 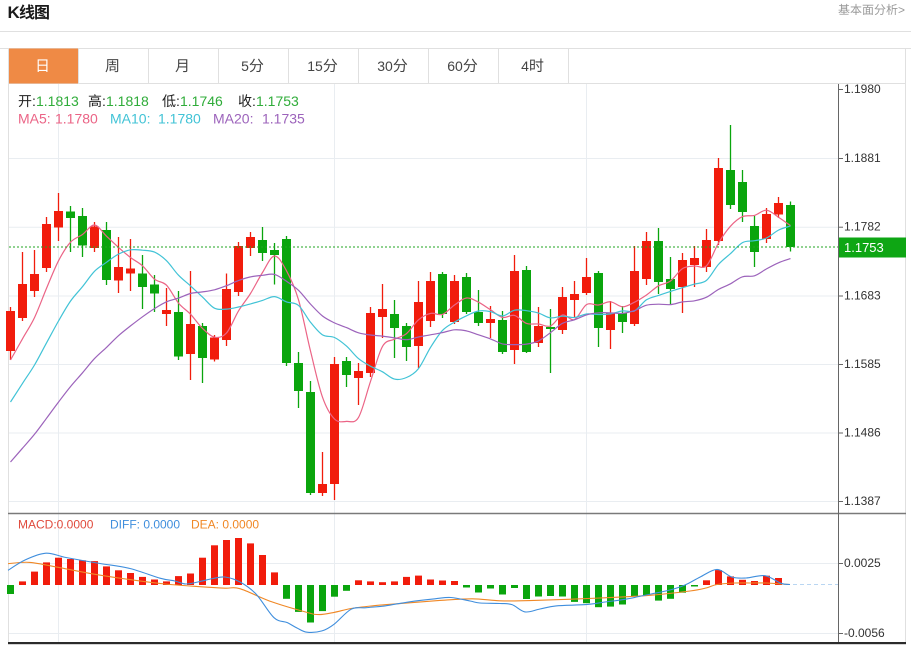 What do you see at coordinates (34, 119) in the screenshot?
I see `svg-text: MA5:` at bounding box center [34, 119].